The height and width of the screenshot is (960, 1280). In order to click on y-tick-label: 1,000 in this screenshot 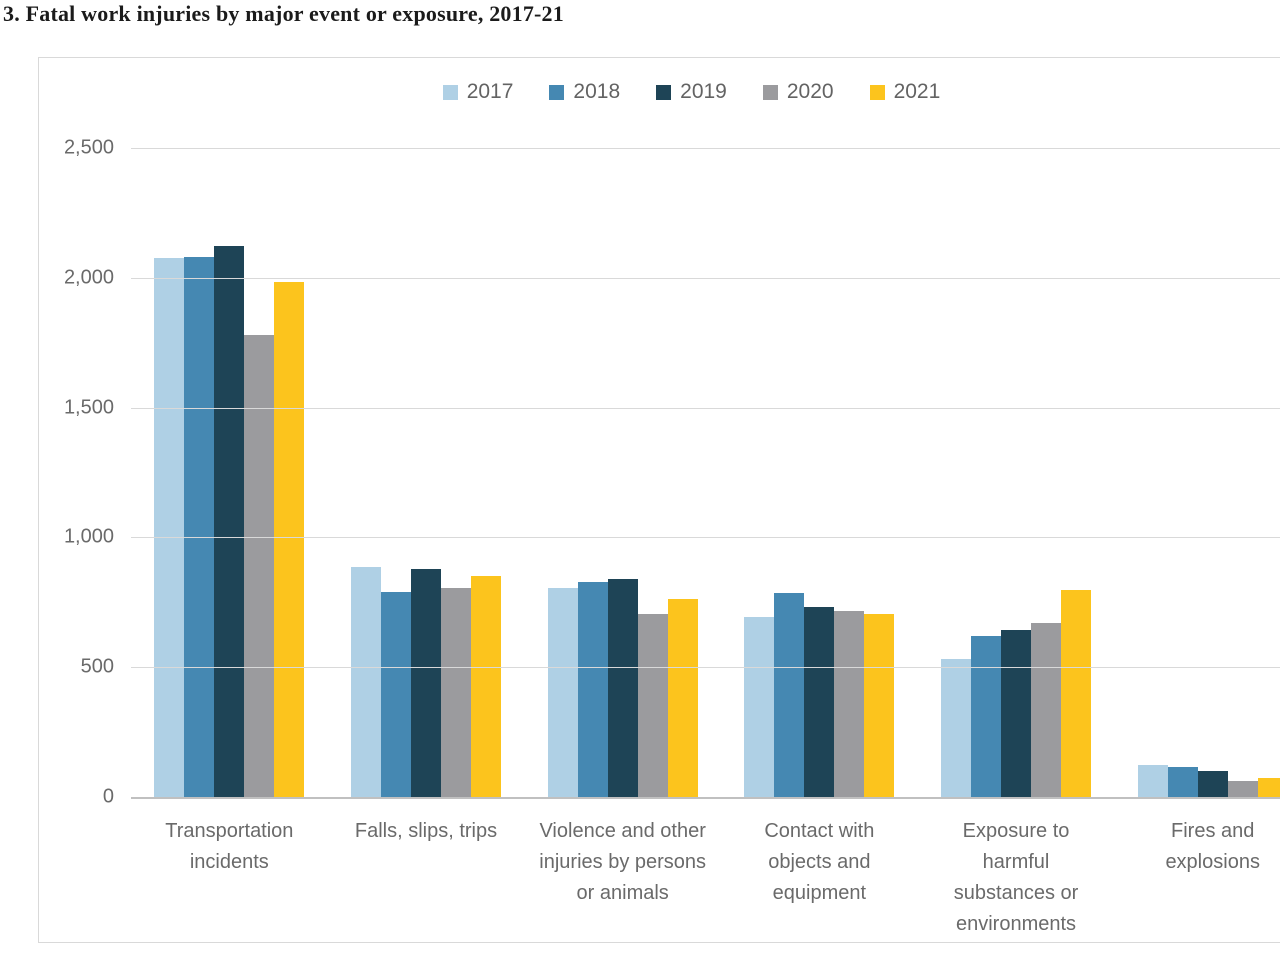, I will do `click(88, 536)`.